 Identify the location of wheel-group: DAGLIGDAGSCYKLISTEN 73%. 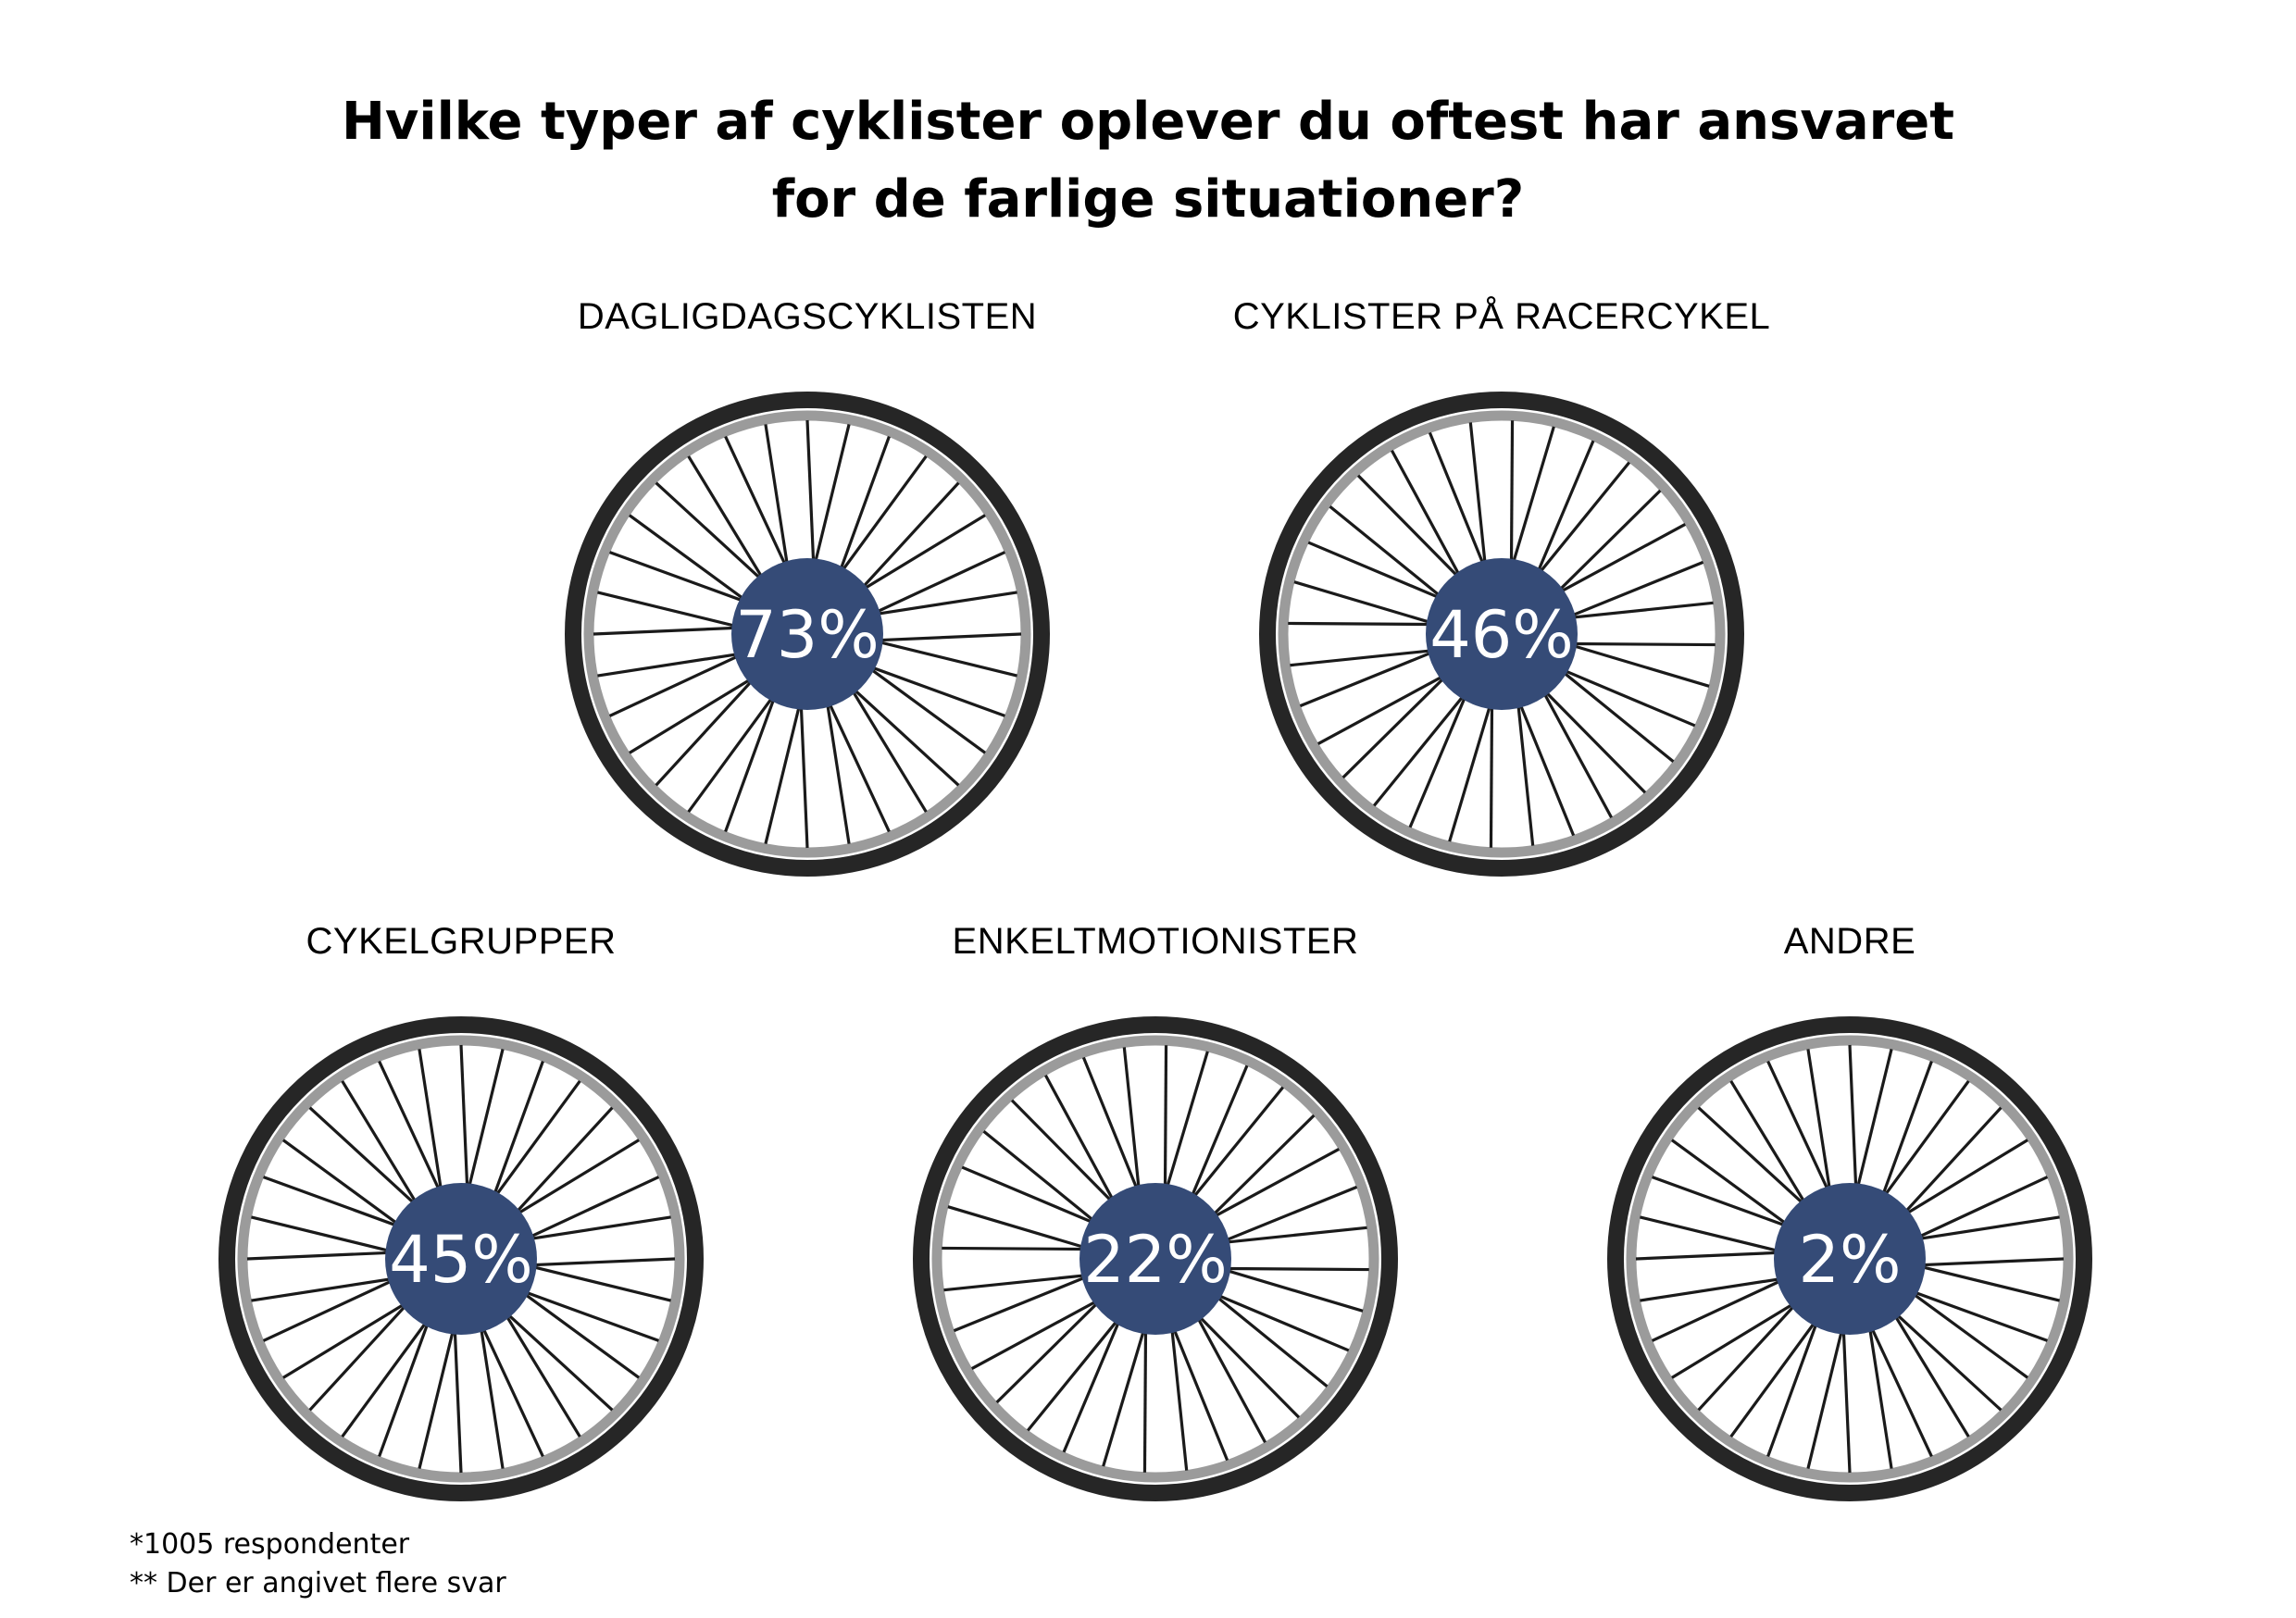
(807, 586).